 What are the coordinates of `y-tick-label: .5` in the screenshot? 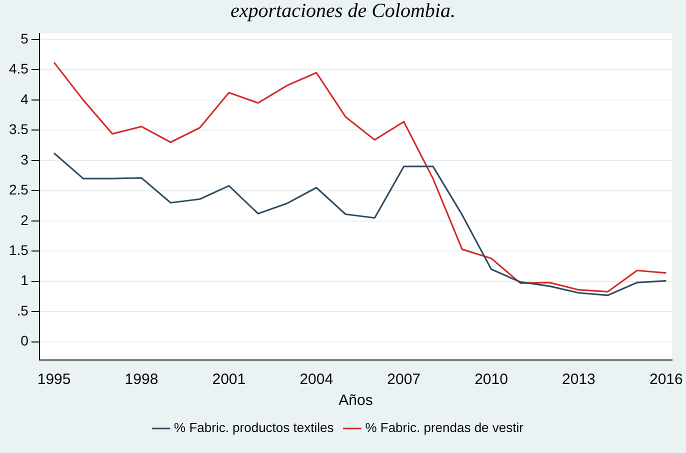 It's located at (22, 310).